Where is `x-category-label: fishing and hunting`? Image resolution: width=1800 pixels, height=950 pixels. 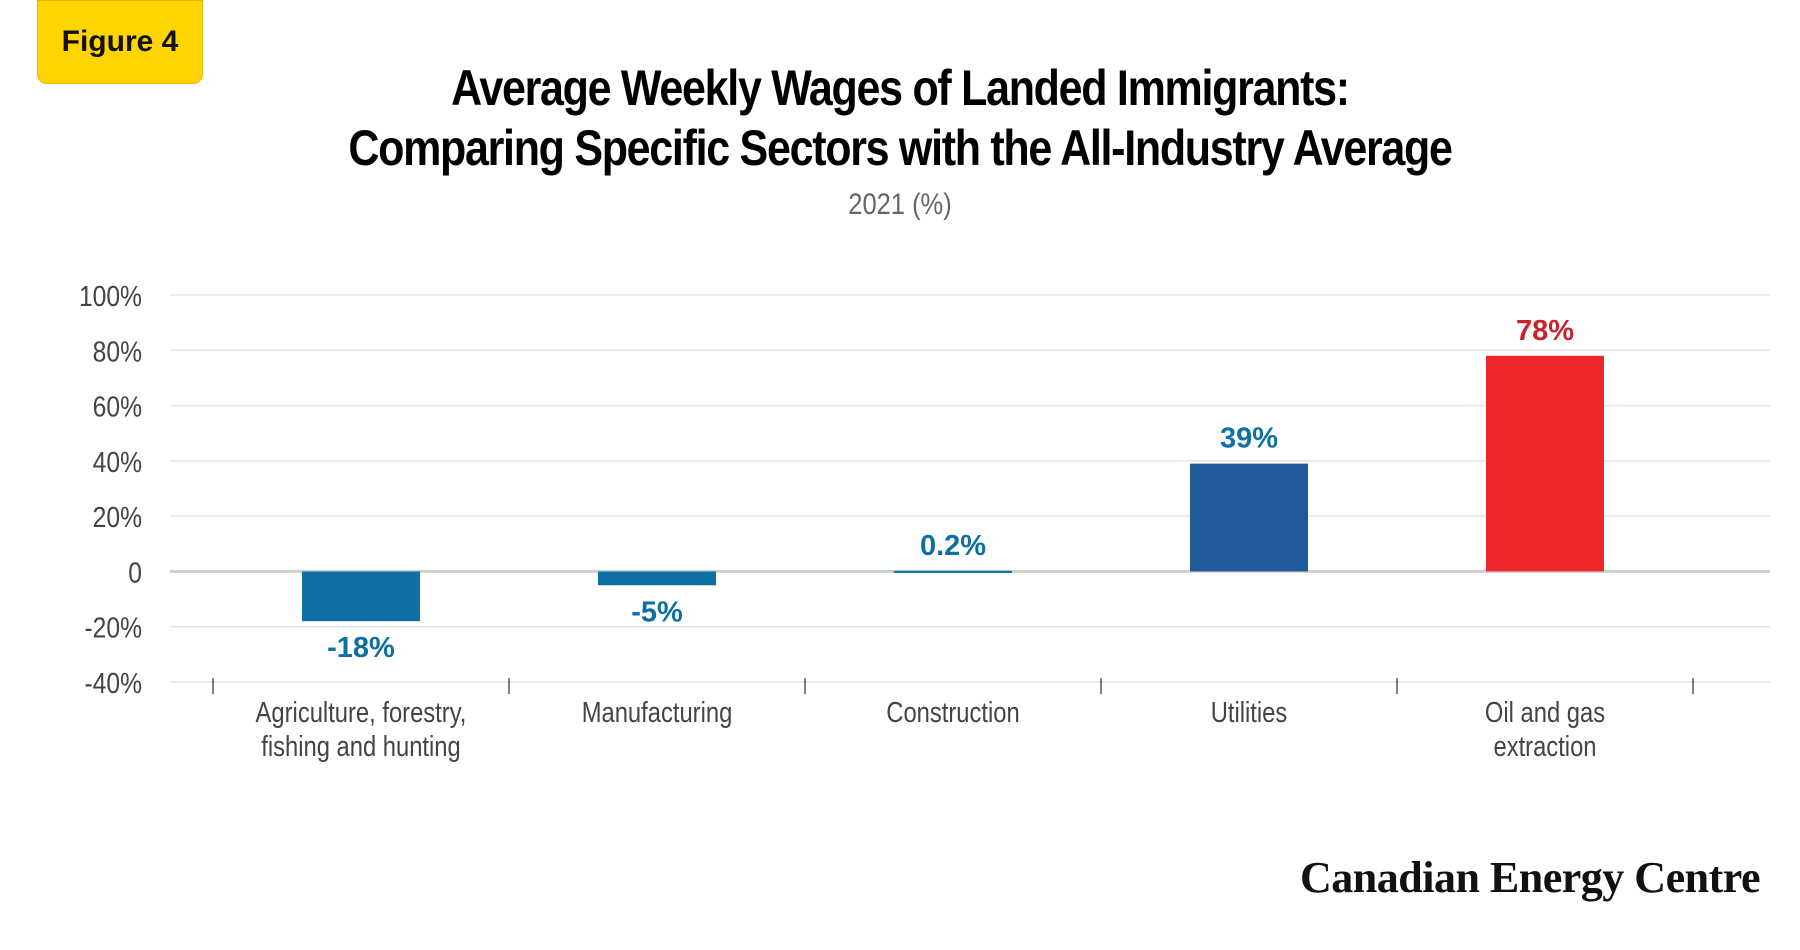 x-category-label: fishing and hunting is located at coordinates (361, 746).